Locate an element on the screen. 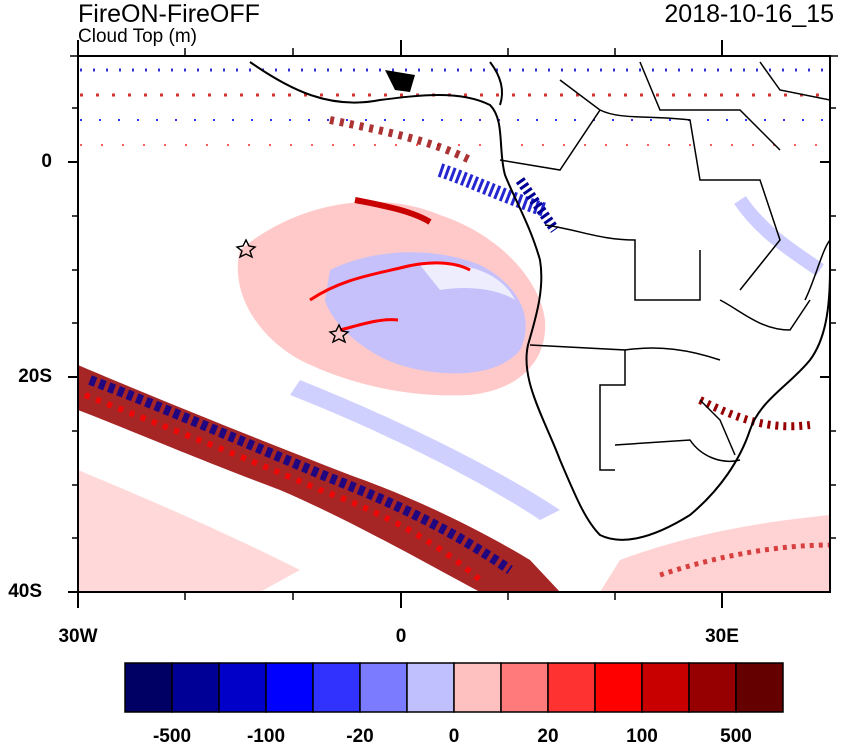  plot-subtitle: Cloud Top (m) is located at coordinates (137, 36).